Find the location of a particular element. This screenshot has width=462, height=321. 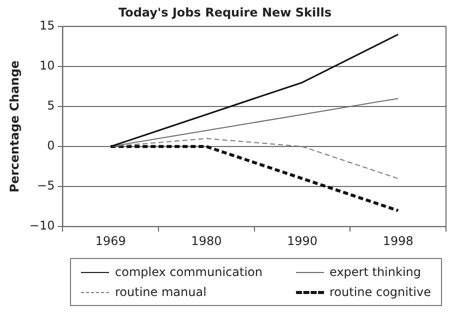

legend-label: complex communication is located at coordinates (188, 272).